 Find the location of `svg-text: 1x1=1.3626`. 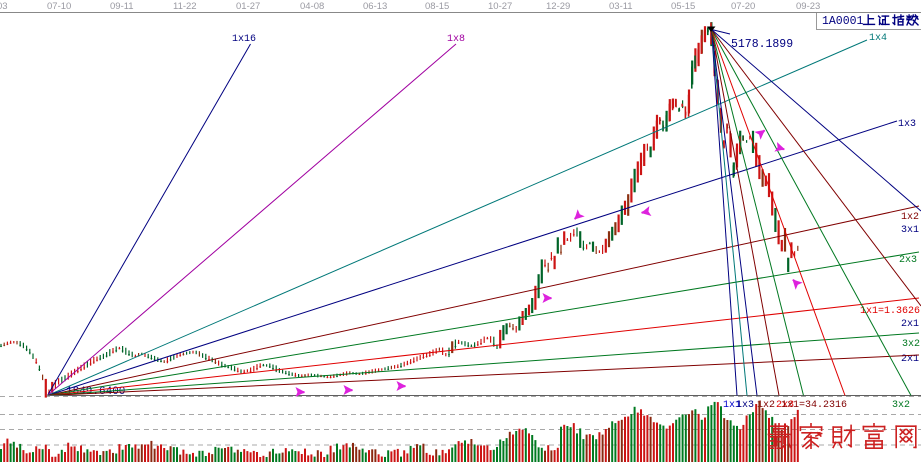

svg-text: 1x1=1.3626 is located at coordinates (890, 311).